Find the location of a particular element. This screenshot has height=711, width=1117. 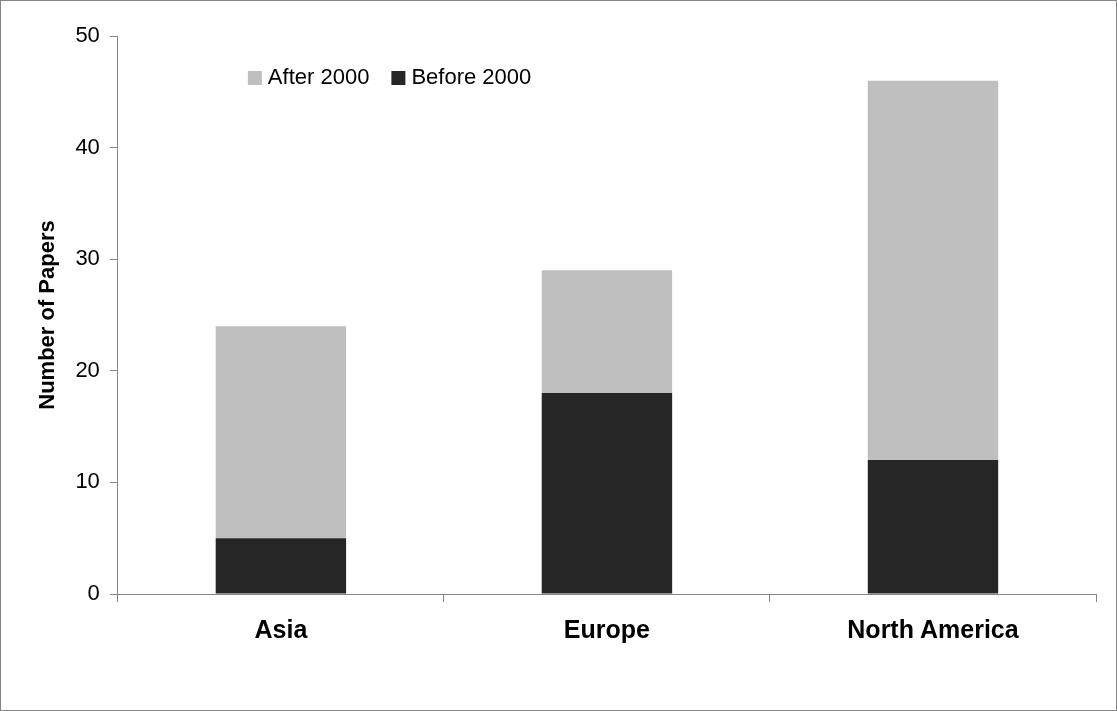

y-tick-label: 10 is located at coordinates (87, 481).